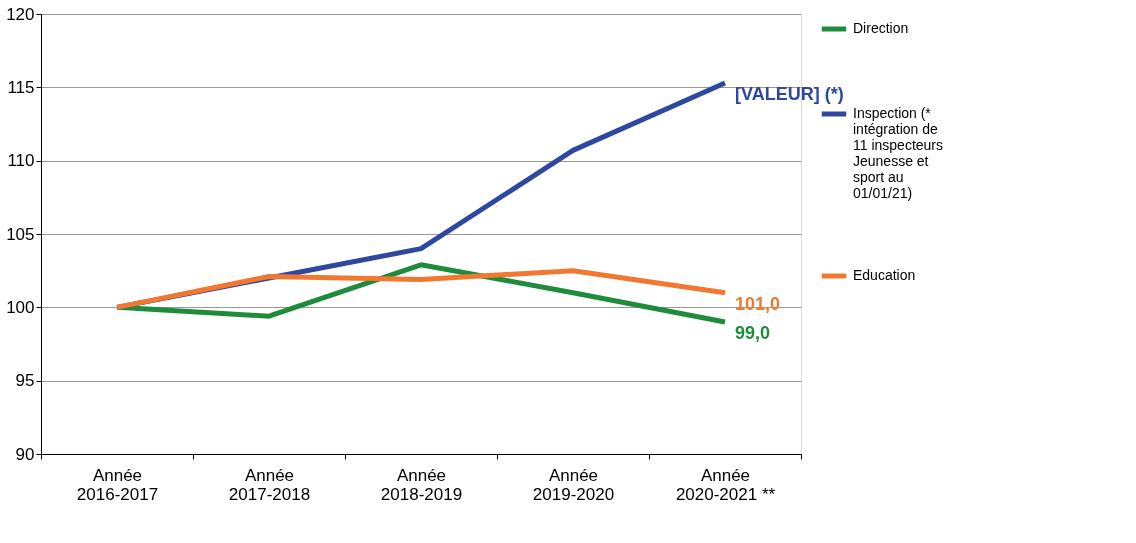 The height and width of the screenshot is (543, 1136). What do you see at coordinates (269, 484) in the screenshot?
I see `x-tick-label: Année 2017-2018` at bounding box center [269, 484].